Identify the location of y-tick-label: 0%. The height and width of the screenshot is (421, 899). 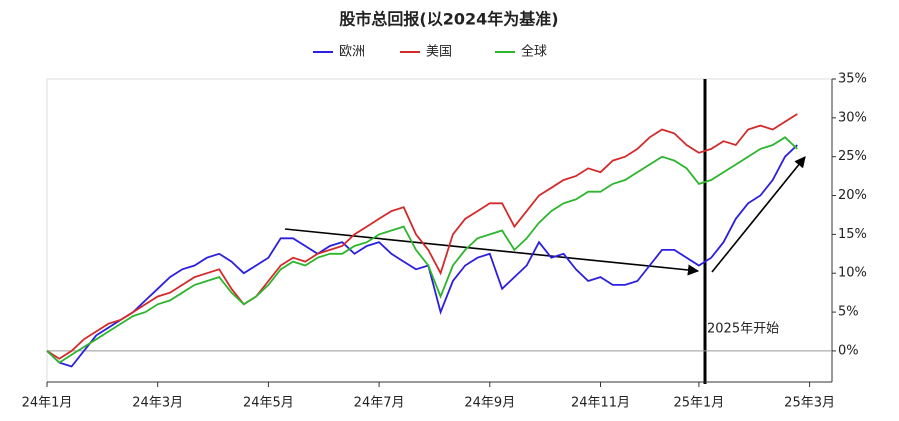
(848, 350).